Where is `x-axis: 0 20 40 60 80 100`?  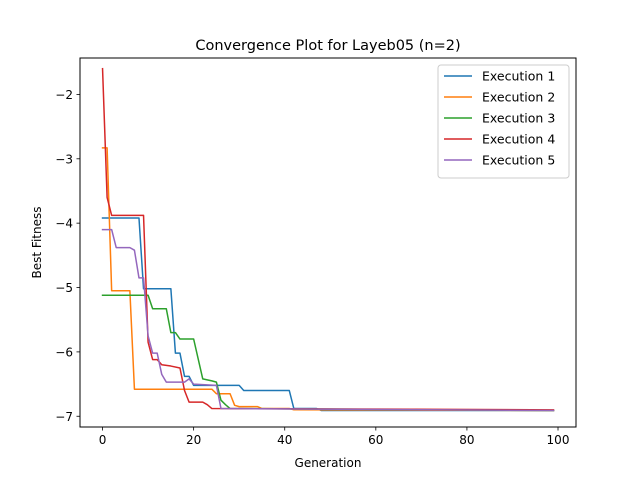 x-axis: 0 20 40 60 80 100 is located at coordinates (334, 437).